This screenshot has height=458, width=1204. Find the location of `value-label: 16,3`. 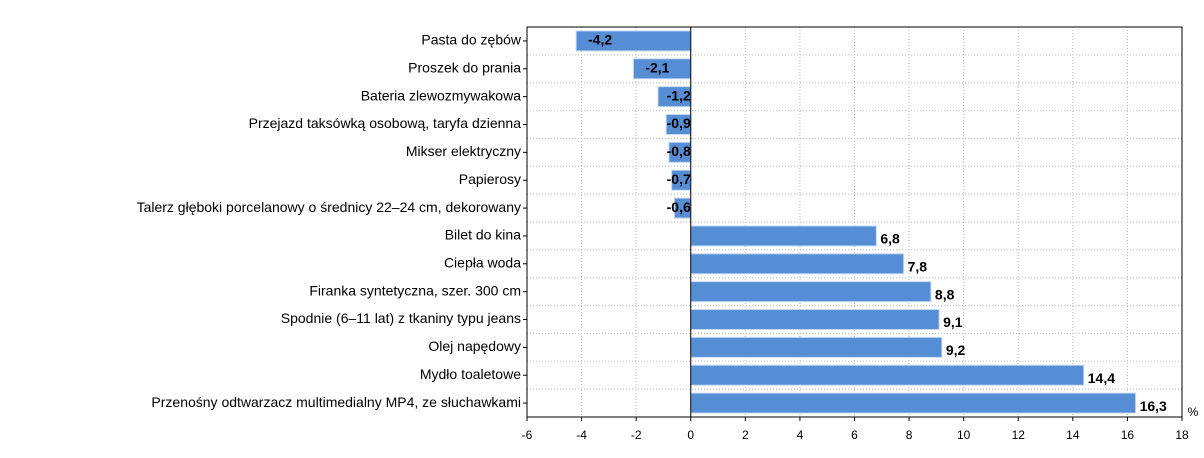

value-label: 16,3 is located at coordinates (1153, 406).